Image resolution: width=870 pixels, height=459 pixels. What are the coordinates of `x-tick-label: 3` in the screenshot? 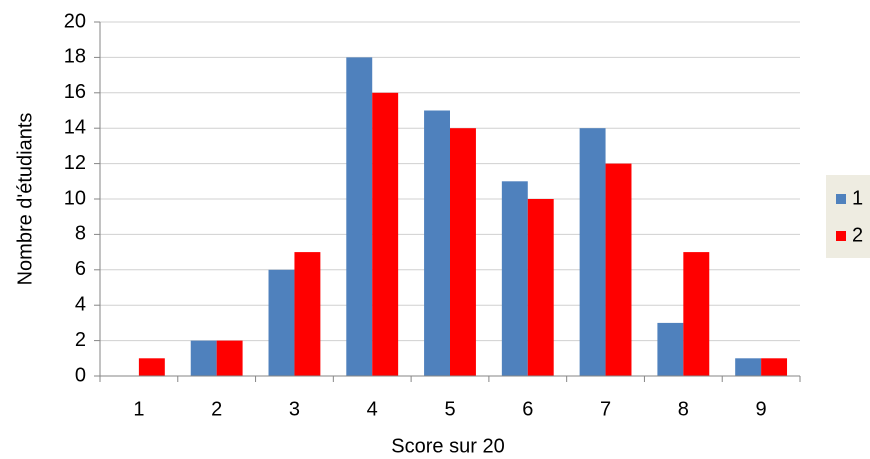 It's located at (294, 409).